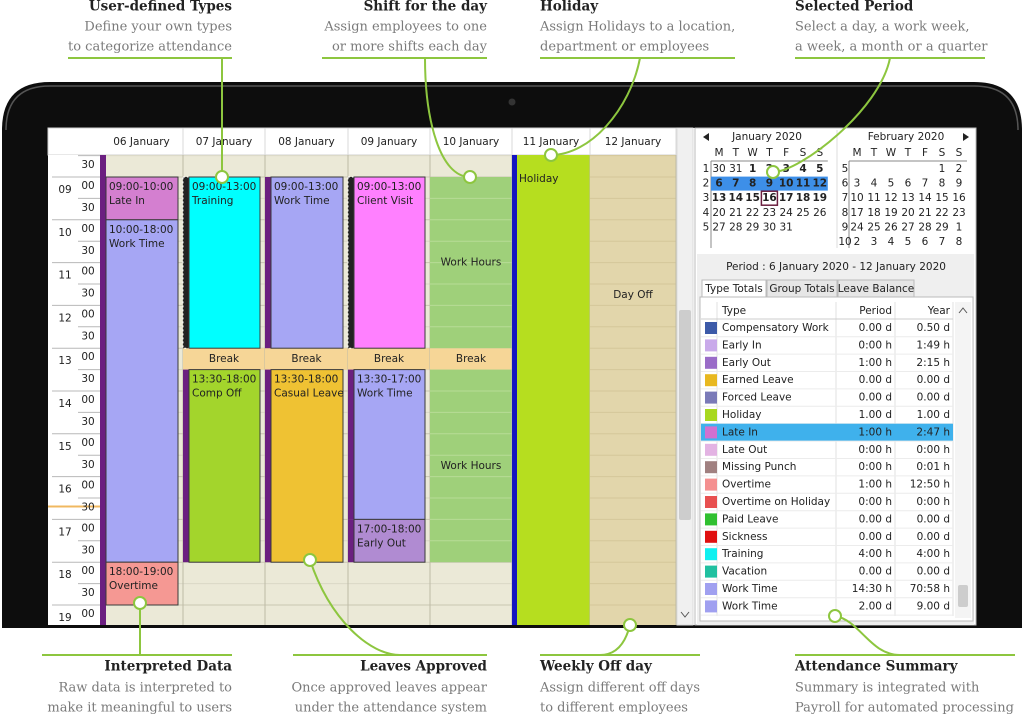 This screenshot has height=715, width=1024. Describe the element at coordinates (966, 137) in the screenshot. I see `next-arrow` at that location.